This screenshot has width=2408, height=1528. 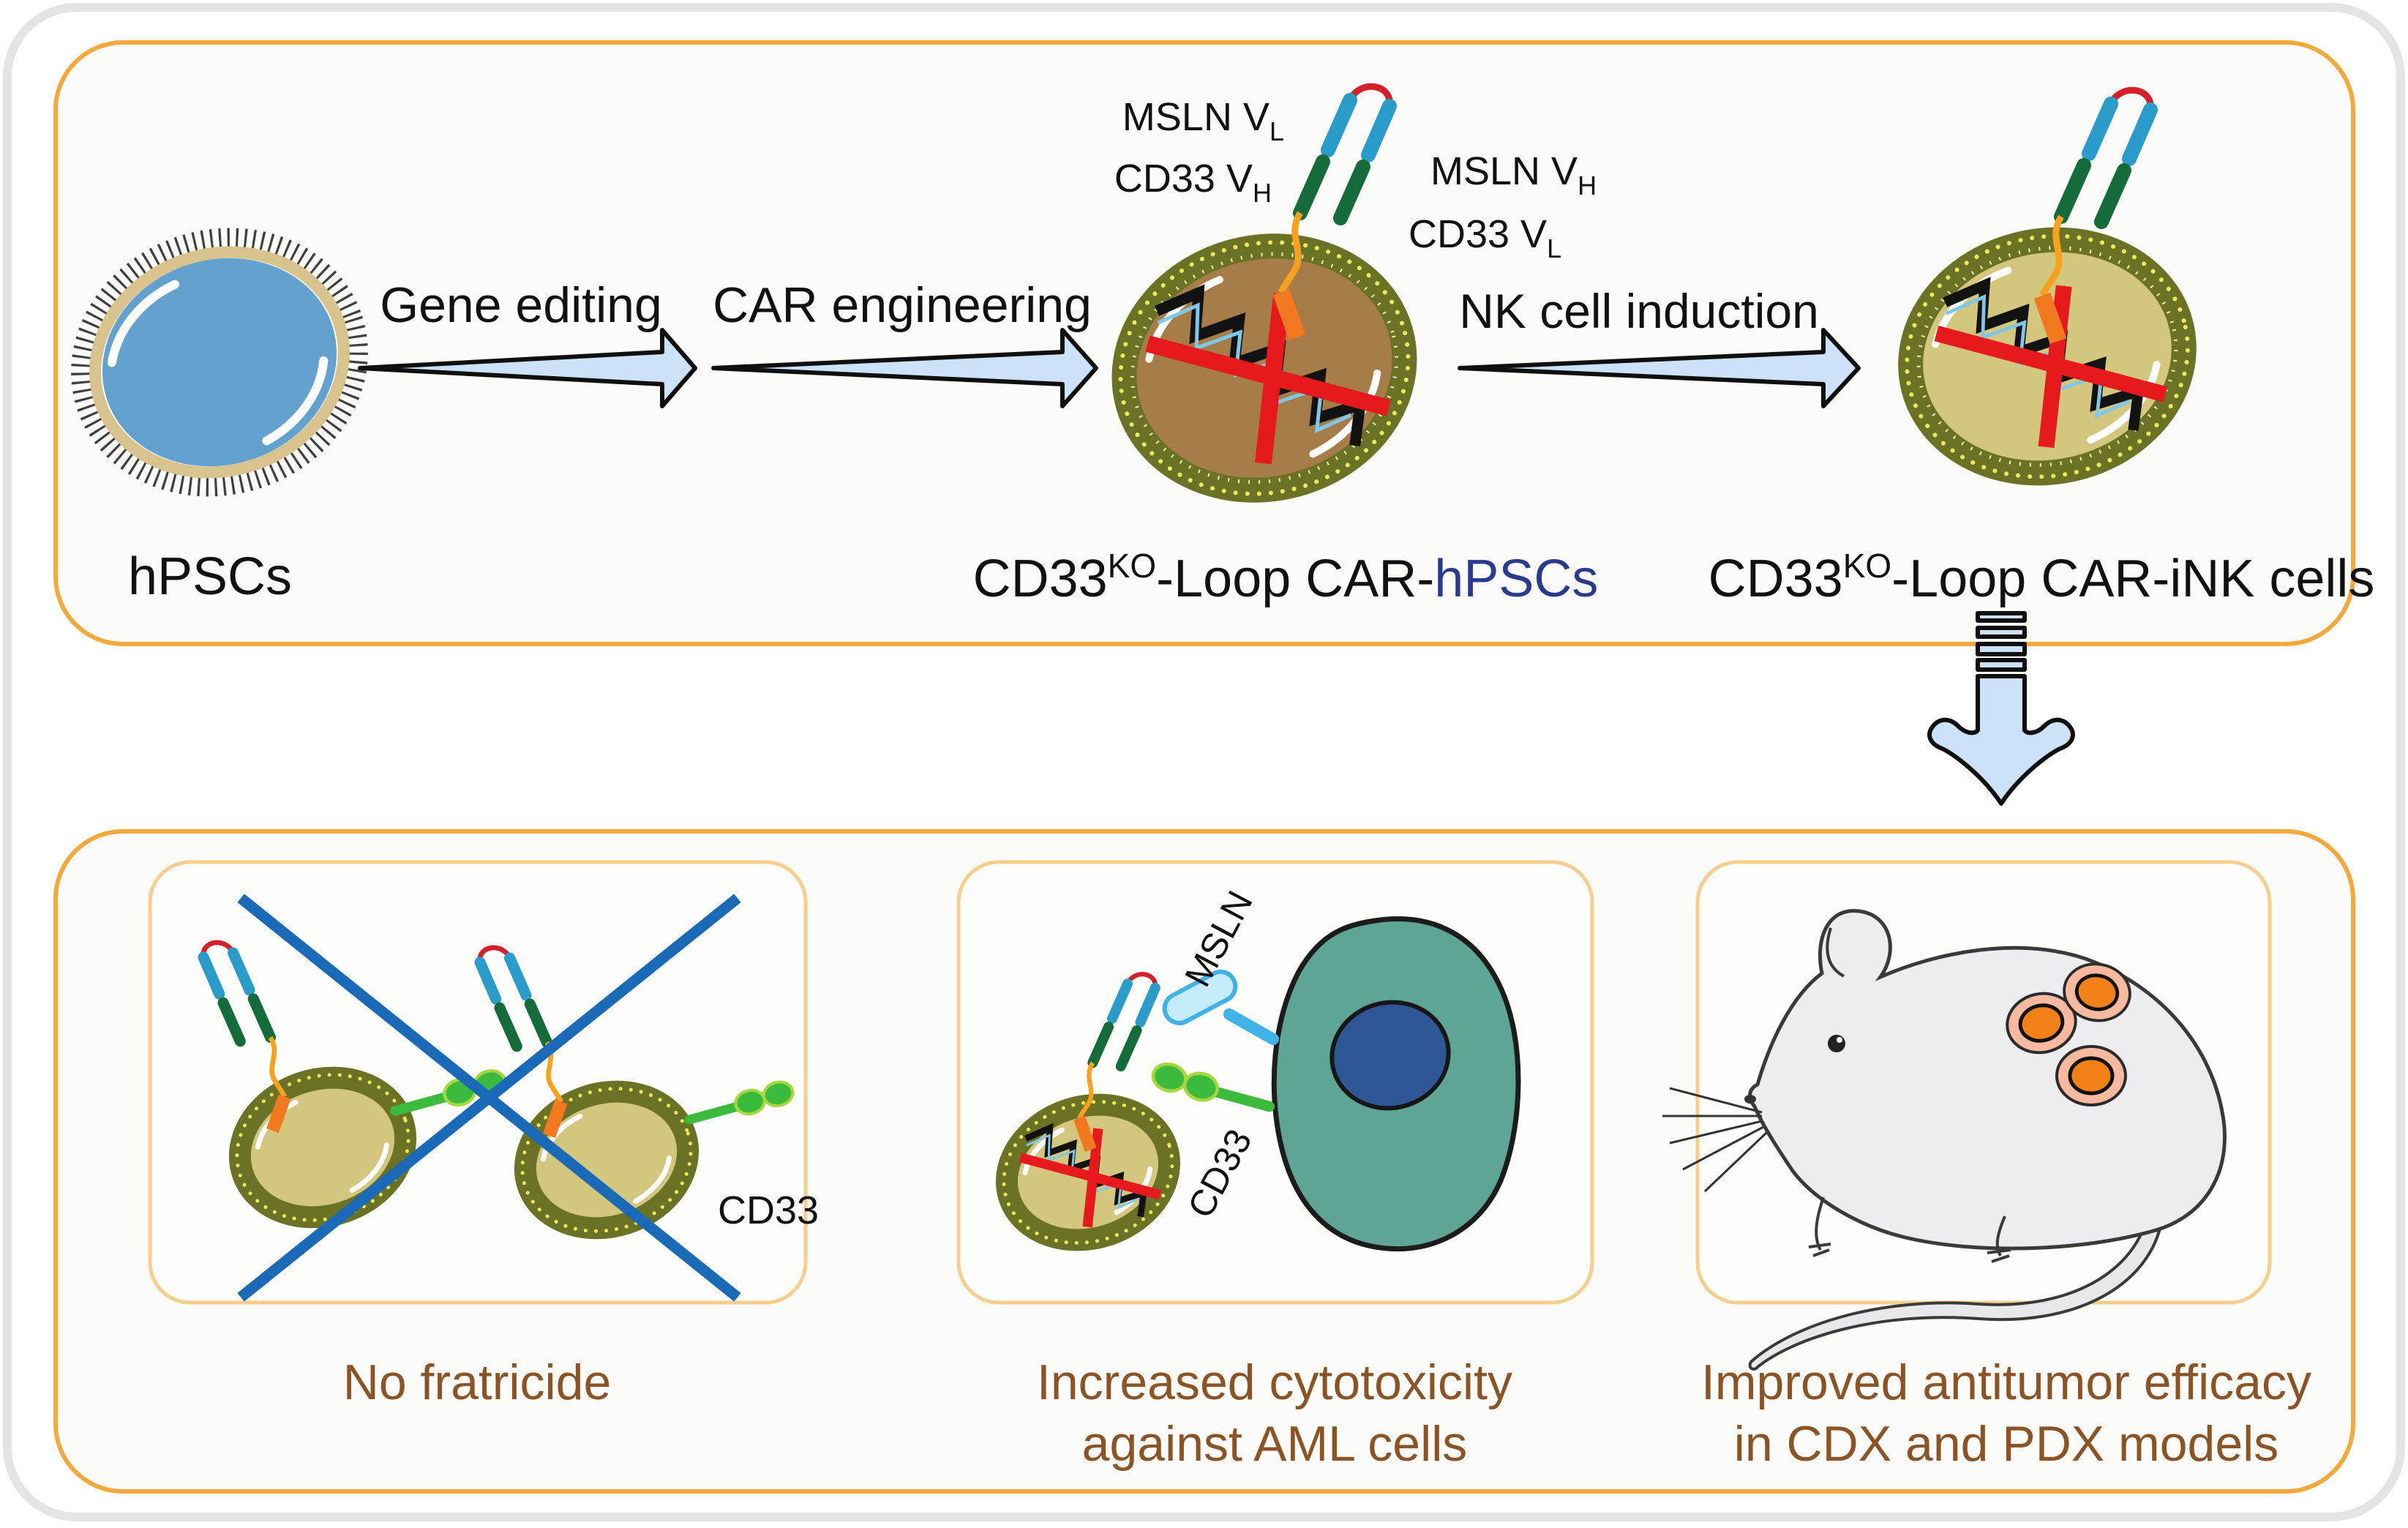 I want to click on mouse-eye, so click(x=1836, y=1043).